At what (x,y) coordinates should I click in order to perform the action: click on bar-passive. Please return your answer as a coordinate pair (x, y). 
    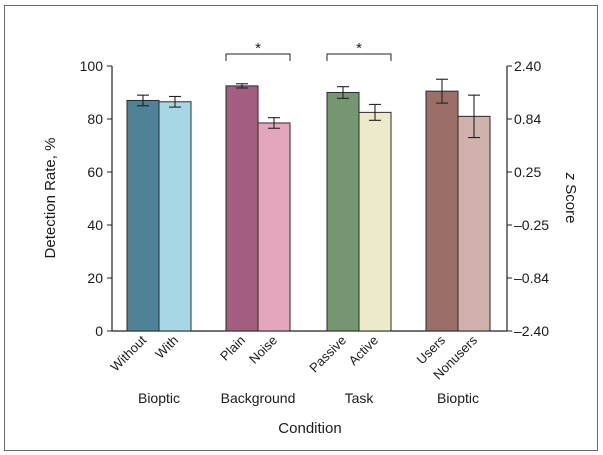
    Looking at the image, I should click on (343, 212).